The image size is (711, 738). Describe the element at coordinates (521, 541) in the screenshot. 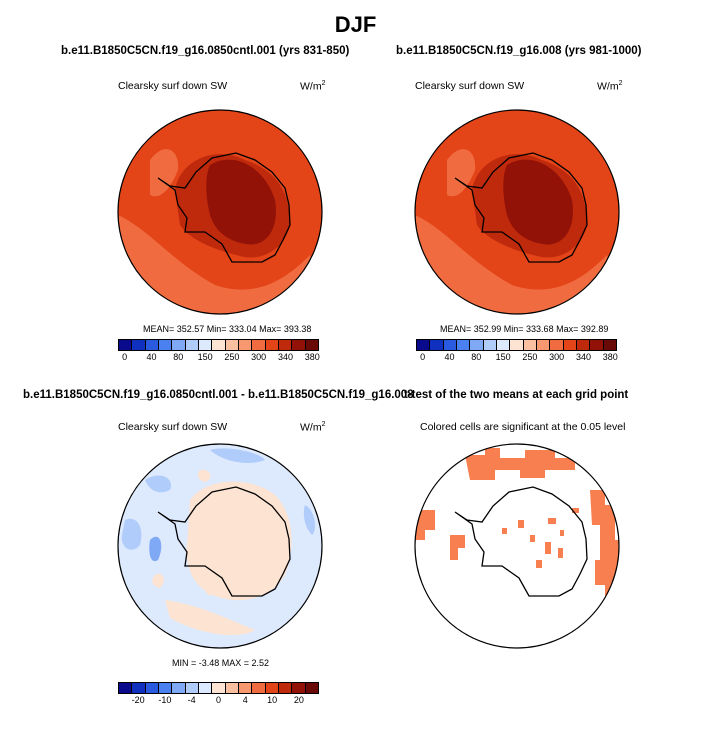

I see `panel4-coastline` at that location.